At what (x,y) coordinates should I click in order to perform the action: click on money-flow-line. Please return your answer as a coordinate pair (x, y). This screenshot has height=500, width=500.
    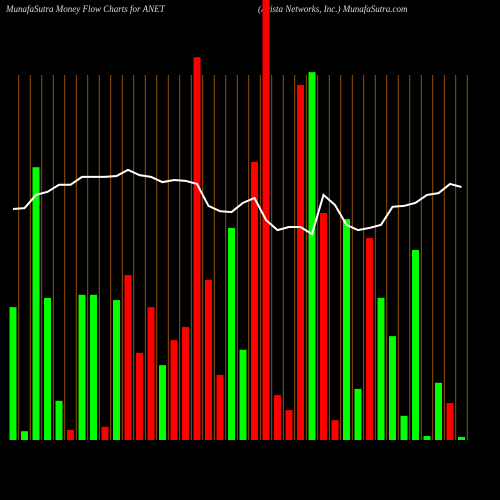
    Looking at the image, I should click on (237, 202).